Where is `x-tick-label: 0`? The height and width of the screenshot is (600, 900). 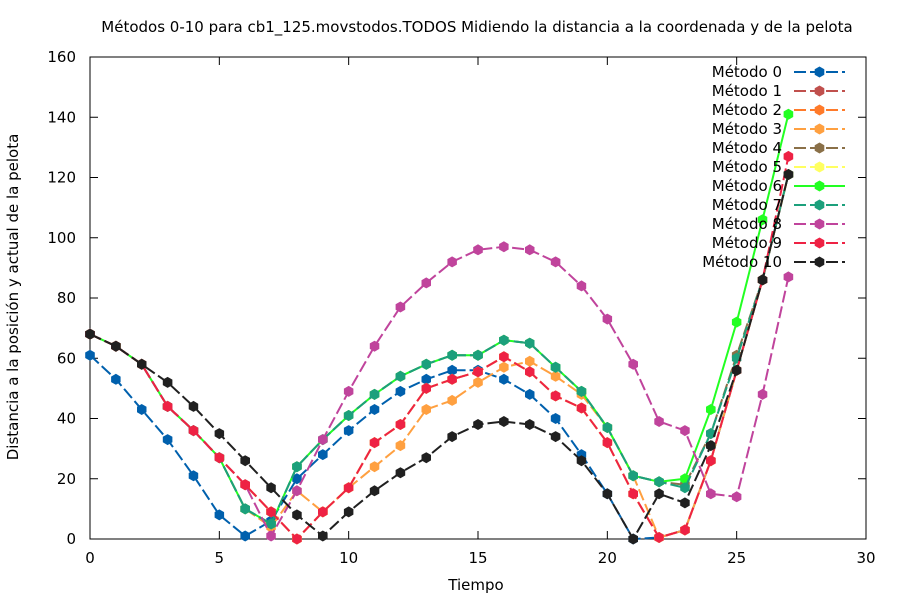
x-tick-label: 0 is located at coordinates (90, 558).